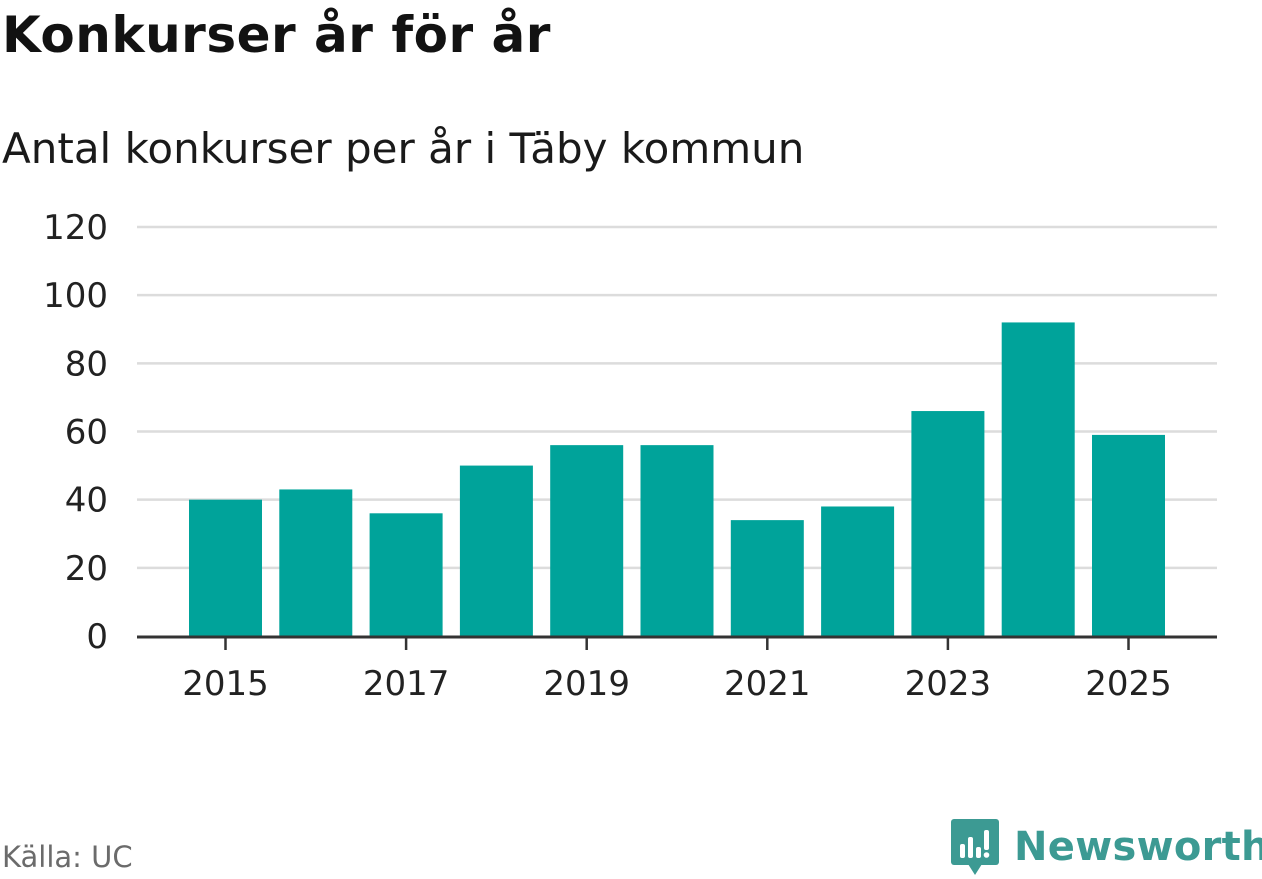 This screenshot has height=879, width=1262. I want to click on newsworthy-logo-icon, so click(975, 847).